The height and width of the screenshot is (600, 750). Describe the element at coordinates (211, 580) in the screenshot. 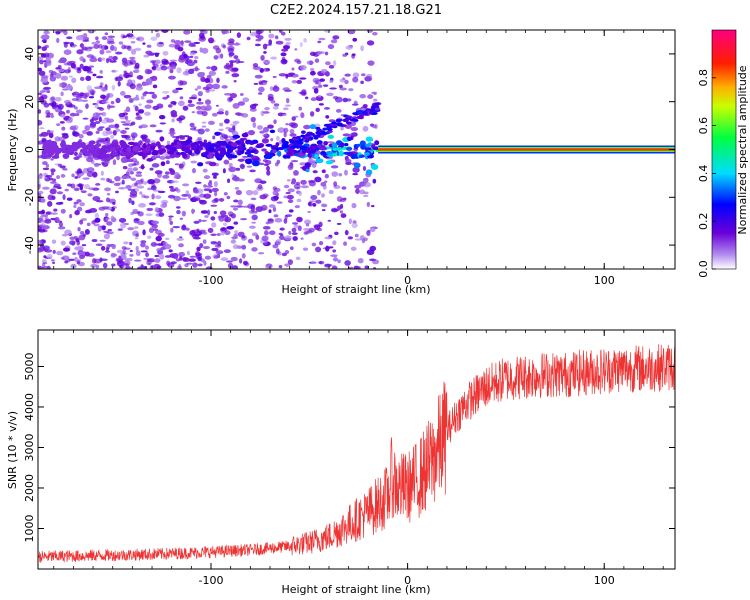

I see `x-tick-label: -100` at that location.